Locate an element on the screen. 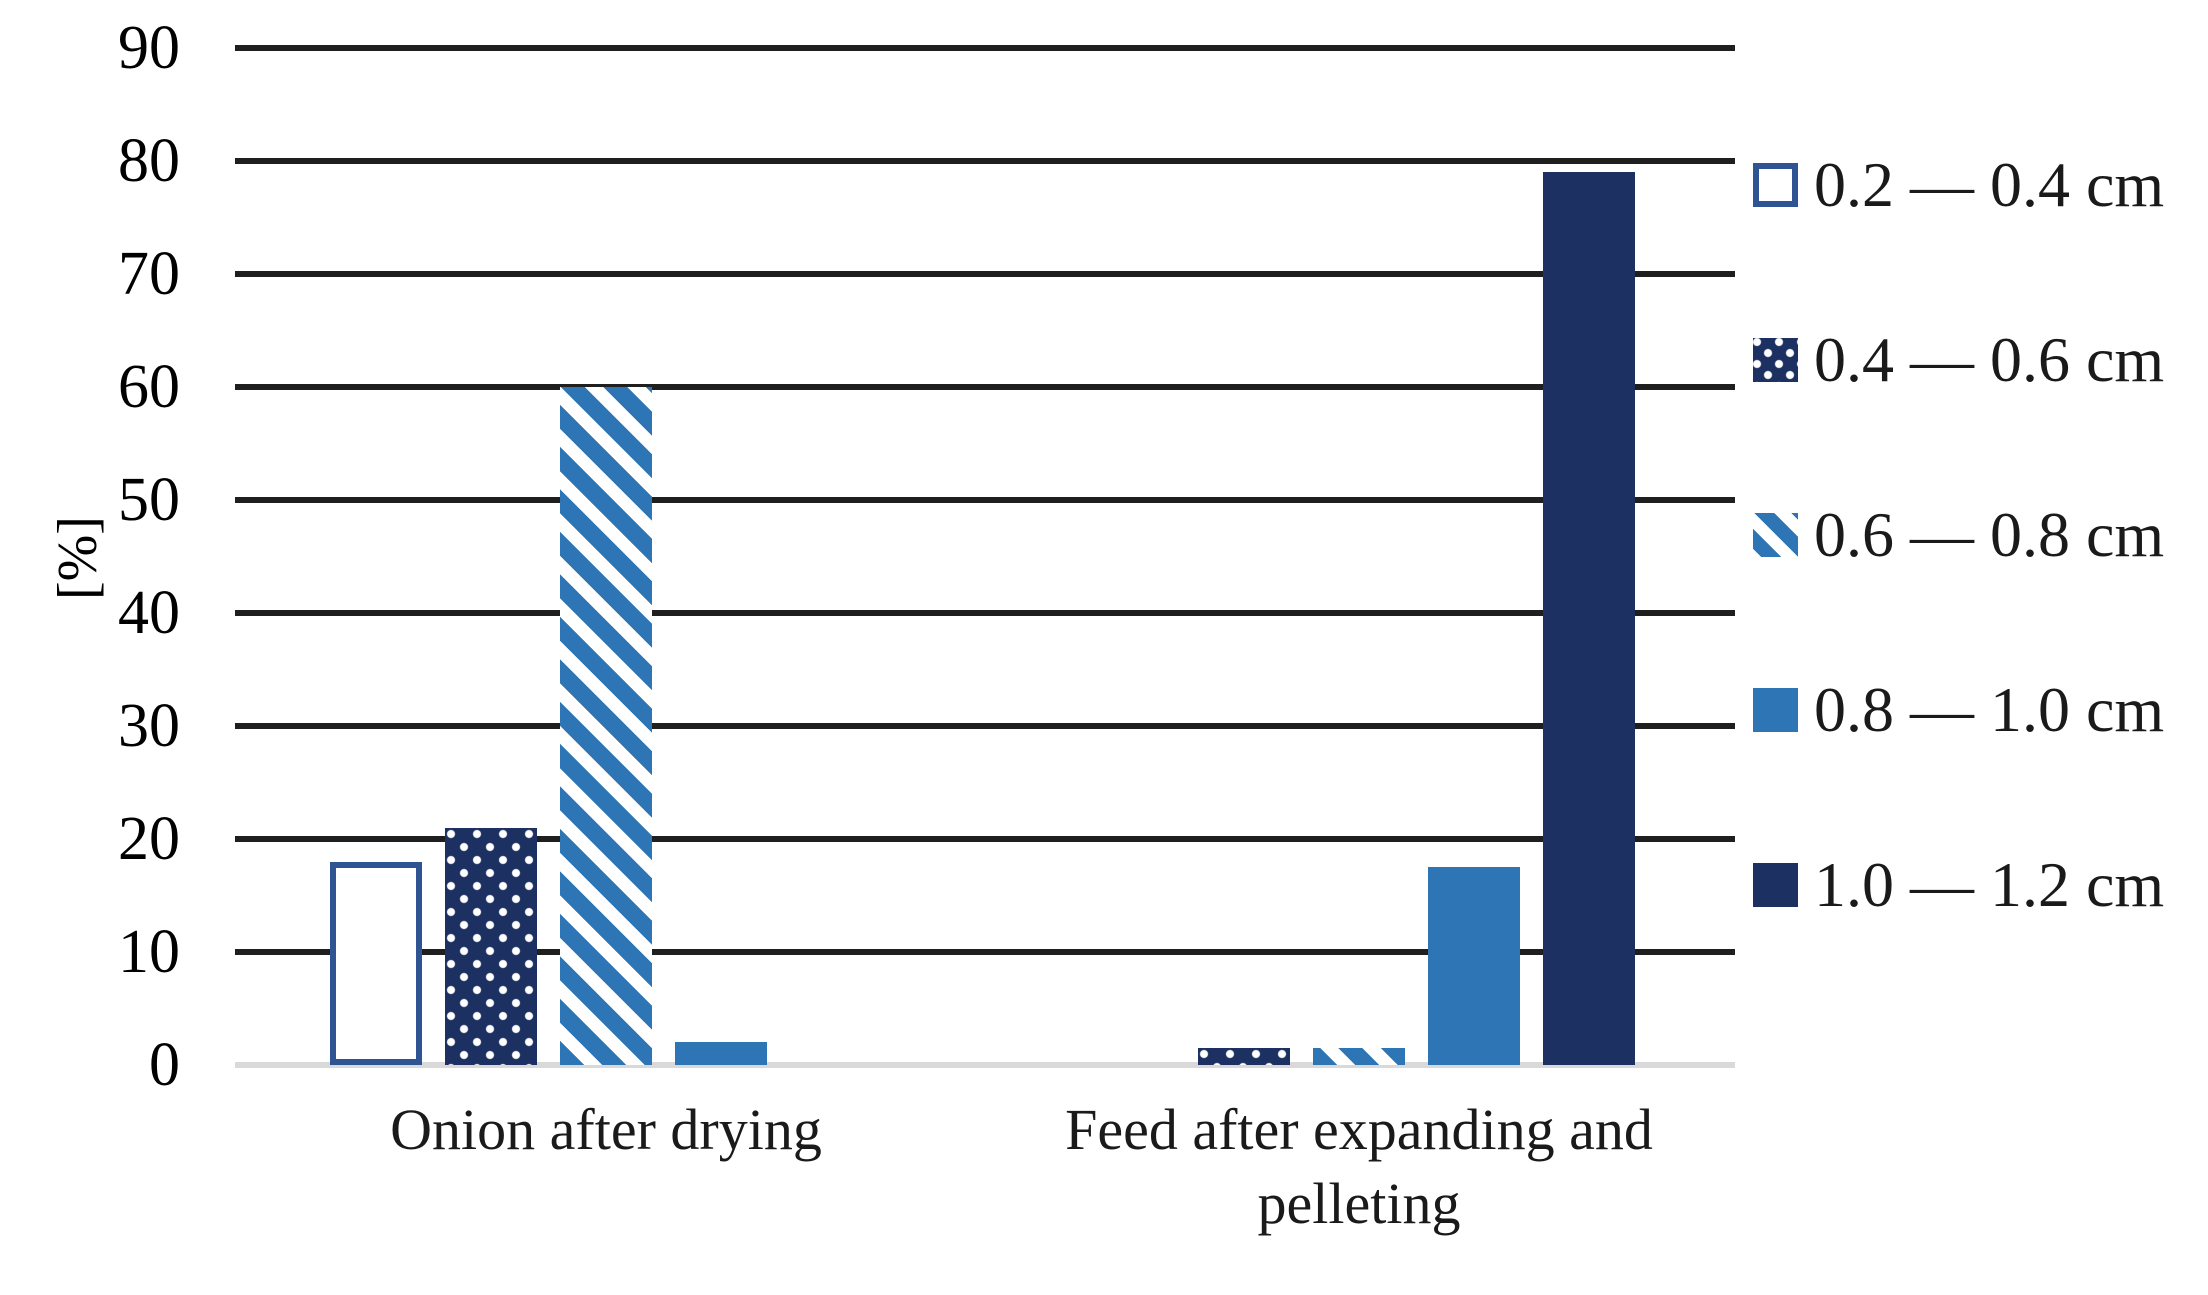  y-axis-tick-label: 70 is located at coordinates (149, 274).